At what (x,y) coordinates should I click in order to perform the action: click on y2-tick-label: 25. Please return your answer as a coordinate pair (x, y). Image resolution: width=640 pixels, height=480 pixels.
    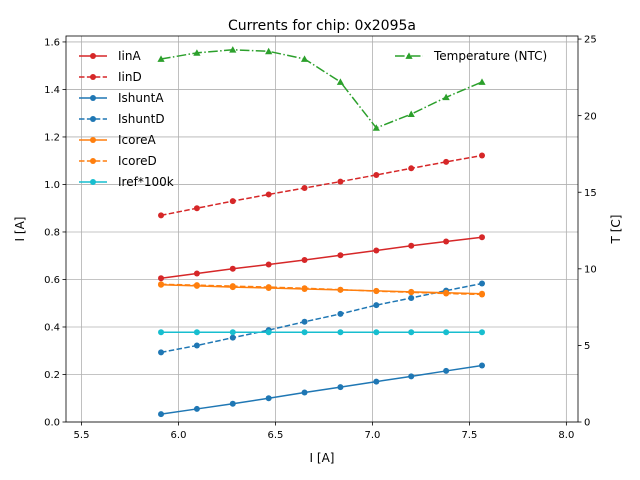
    Looking at the image, I should click on (590, 40).